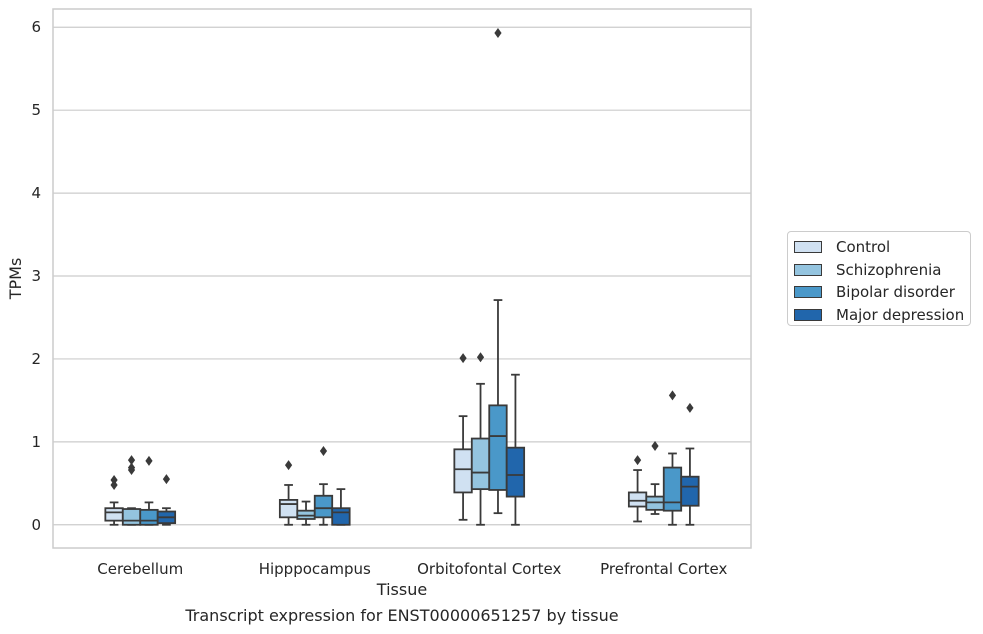  I want to click on x-tick-label: Prefrontal Cortex, so click(663, 569).